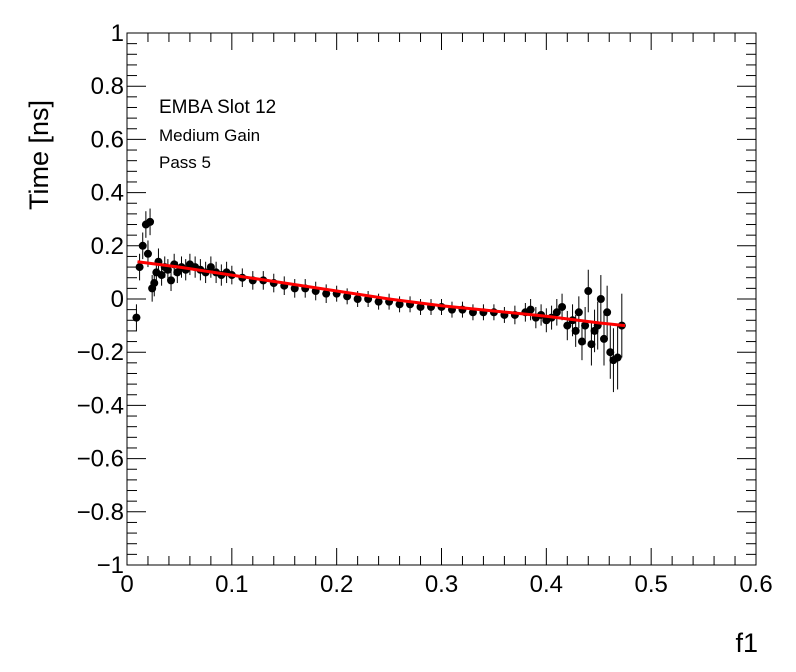 This screenshot has width=796, height=672. I want to click on x-tick-label: 0.5, so click(650, 584).